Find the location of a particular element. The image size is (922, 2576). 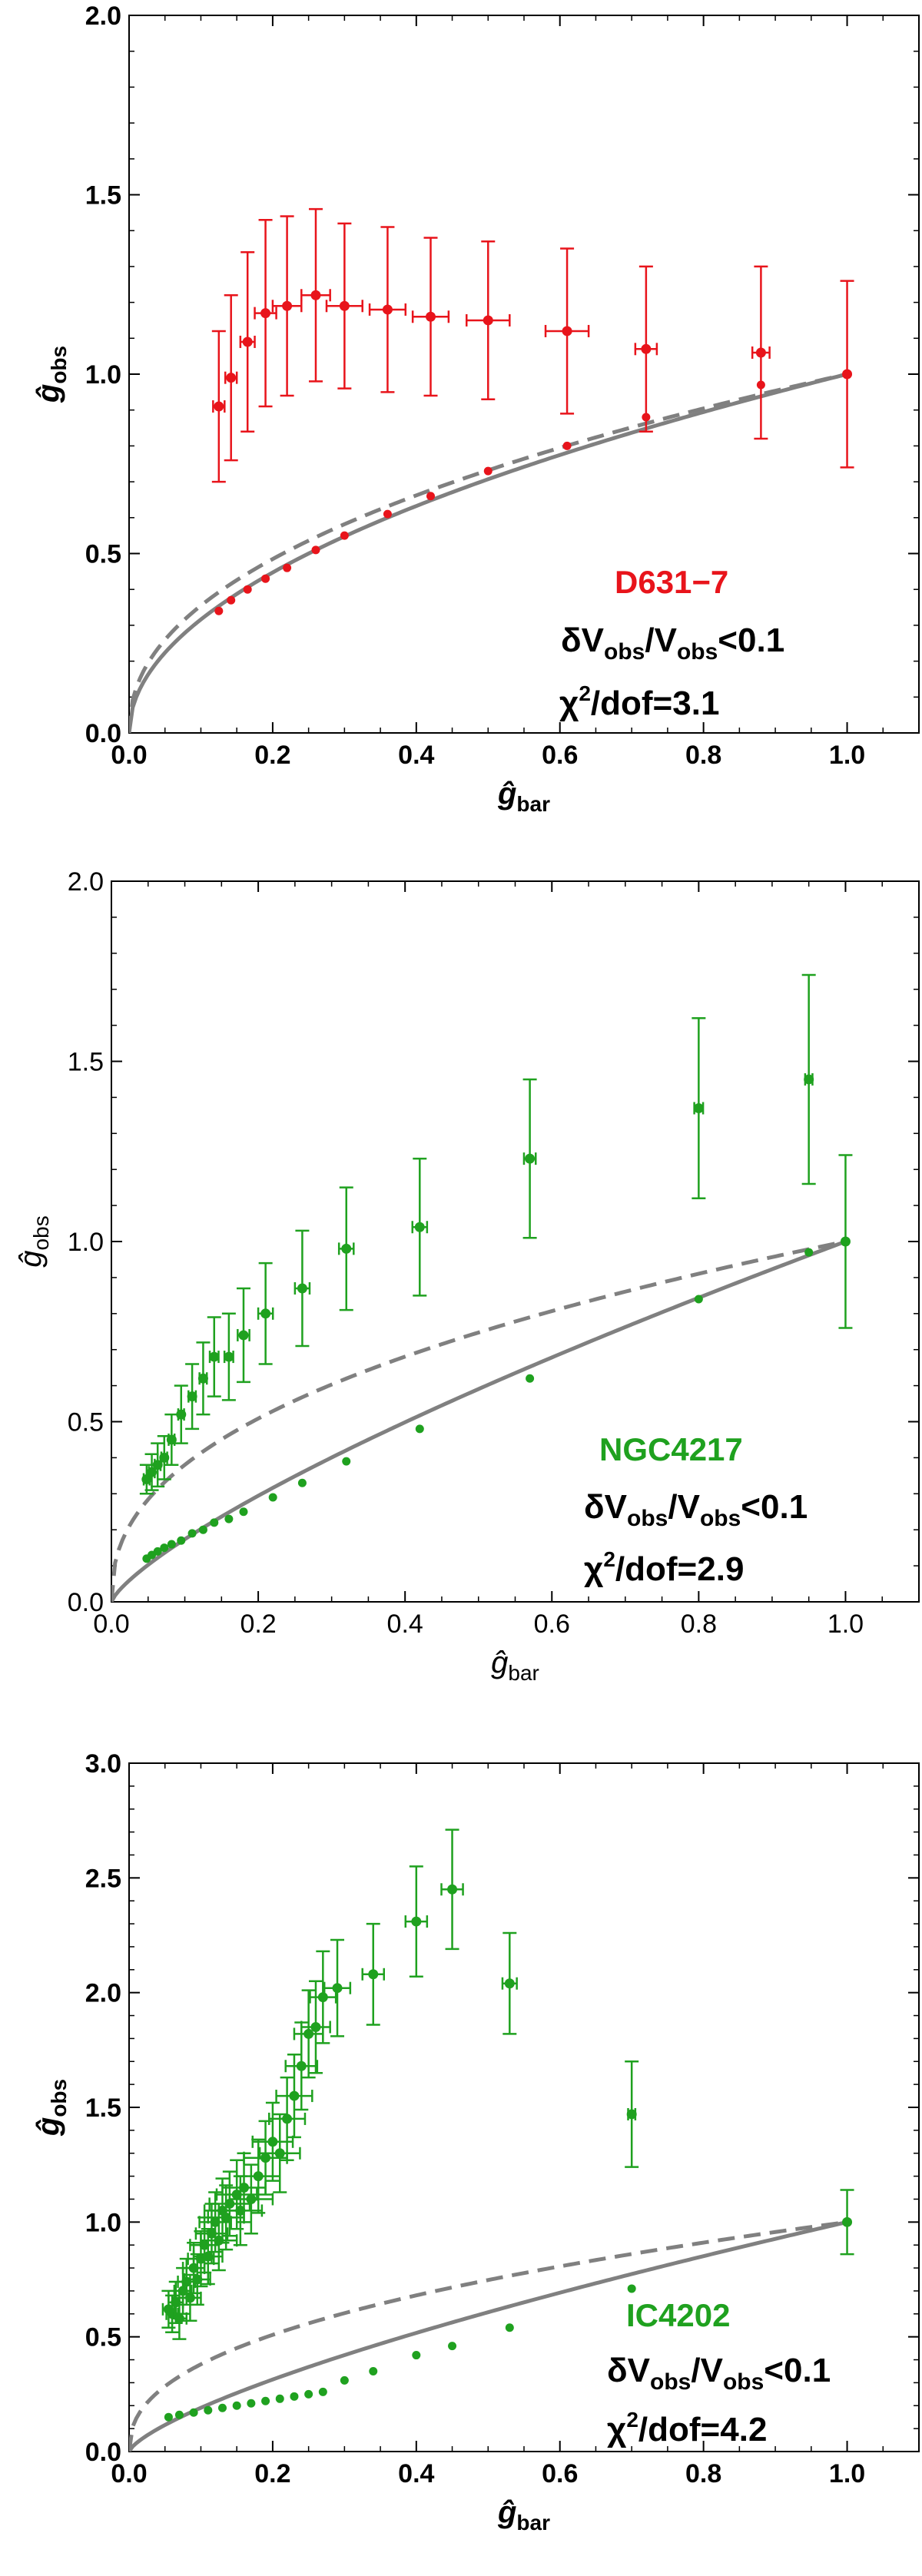

chi-end: /dof=3.1 is located at coordinates (655, 703).